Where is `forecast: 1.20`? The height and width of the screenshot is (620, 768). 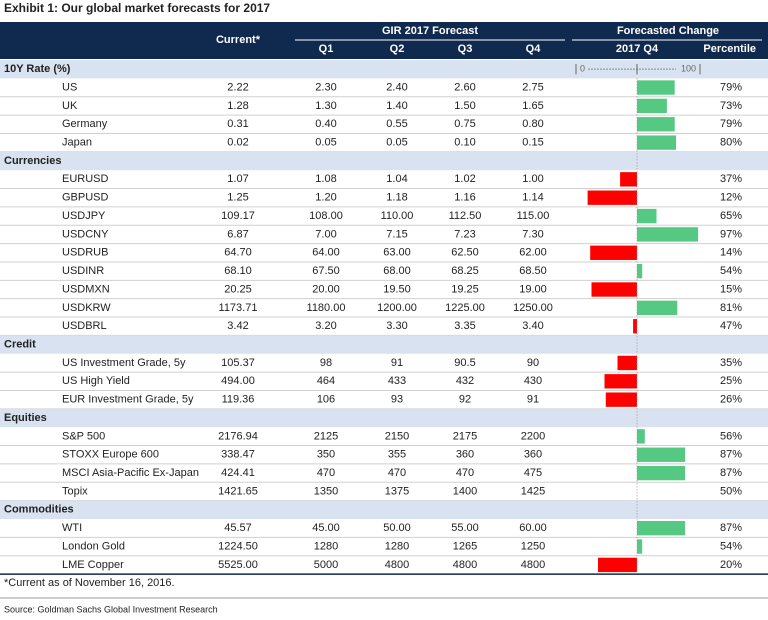
forecast: 1.20 is located at coordinates (325, 198).